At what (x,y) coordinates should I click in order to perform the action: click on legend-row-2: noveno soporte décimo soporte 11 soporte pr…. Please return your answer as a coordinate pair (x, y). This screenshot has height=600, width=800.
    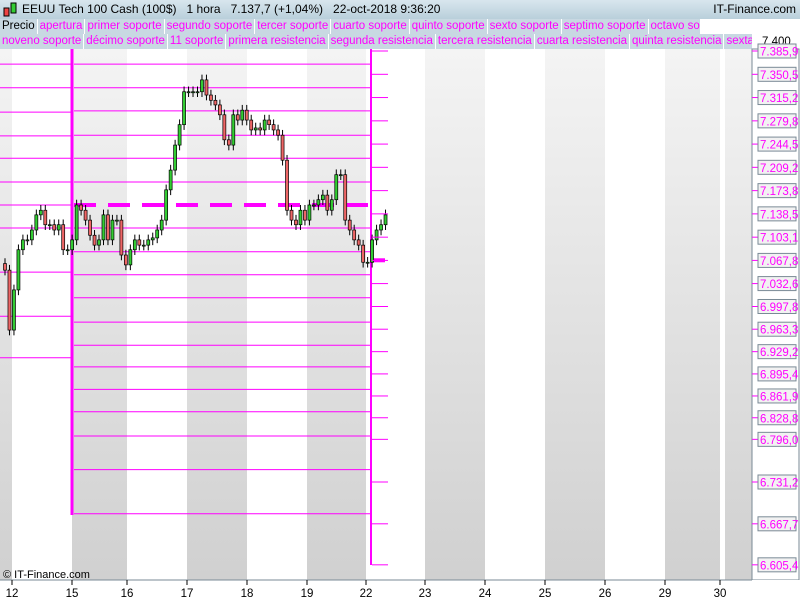
    Looking at the image, I should click on (376, 41).